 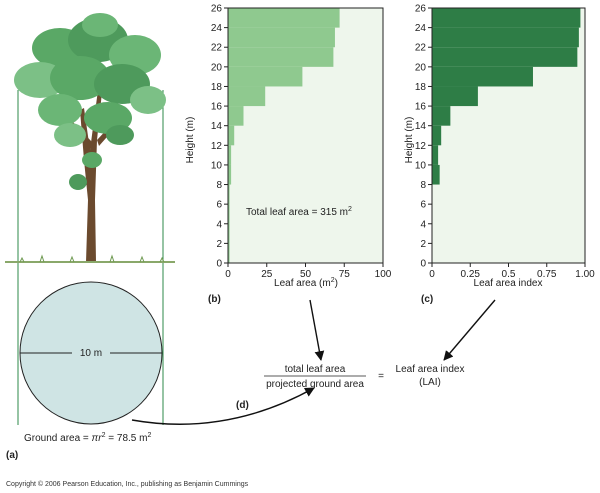 I want to click on leaf-area-xtick-label-4: 100, so click(x=383, y=274).